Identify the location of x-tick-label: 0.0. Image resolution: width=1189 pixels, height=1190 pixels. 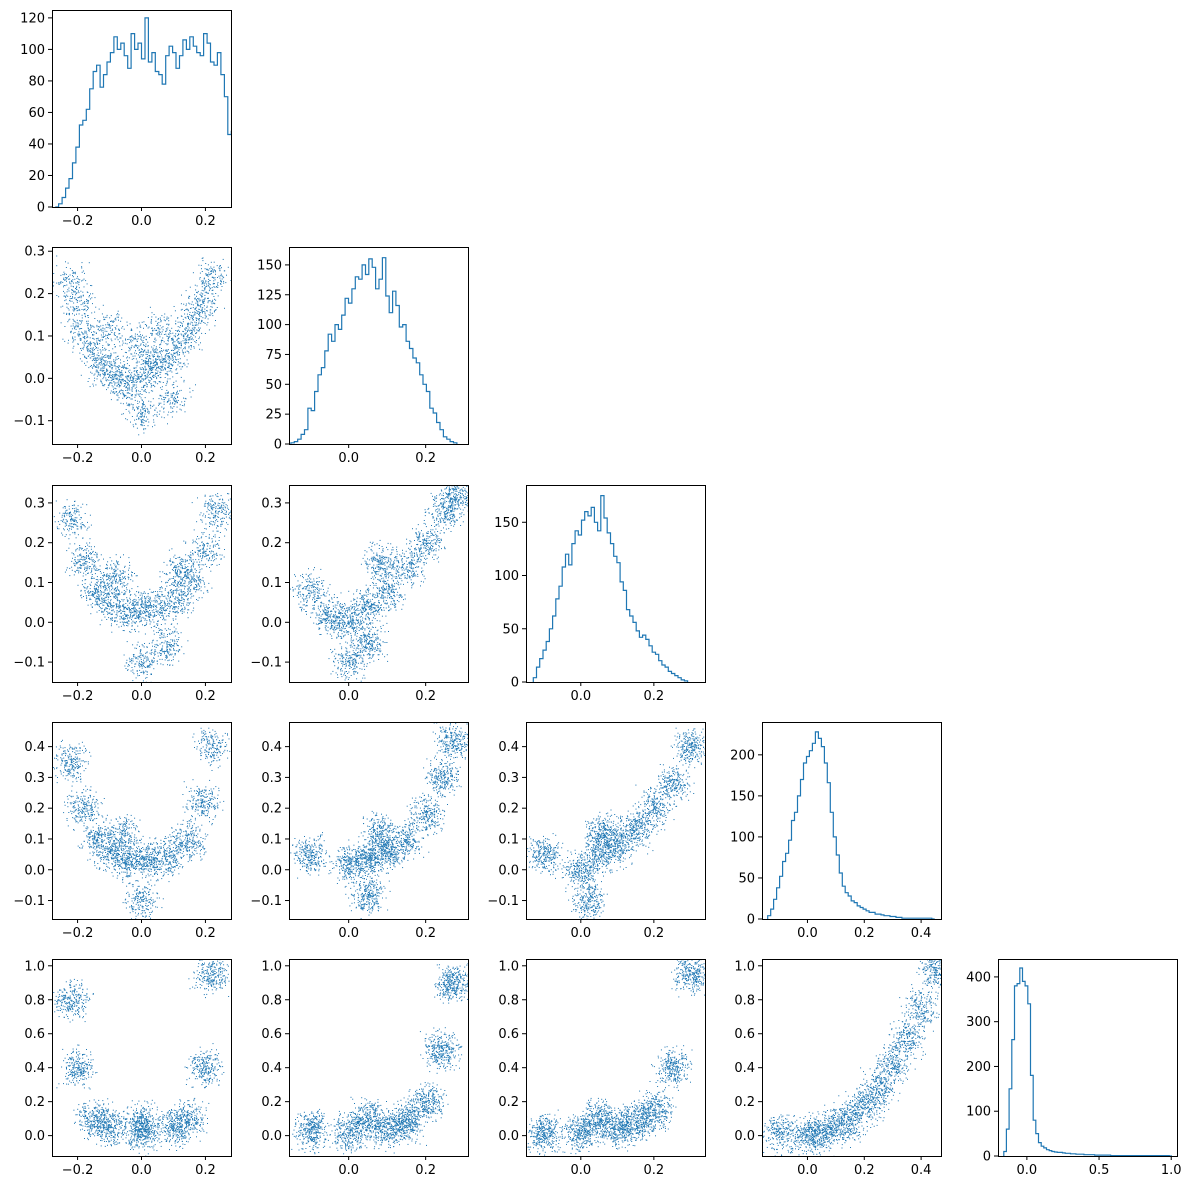
(1027, 1170).